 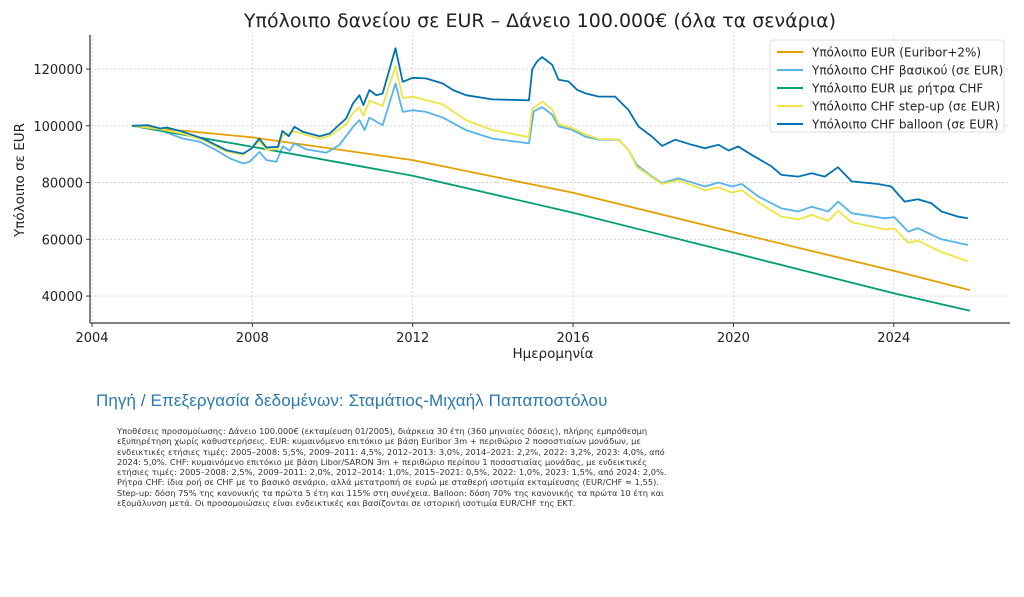 I want to click on legend-box, so click(x=887, y=86).